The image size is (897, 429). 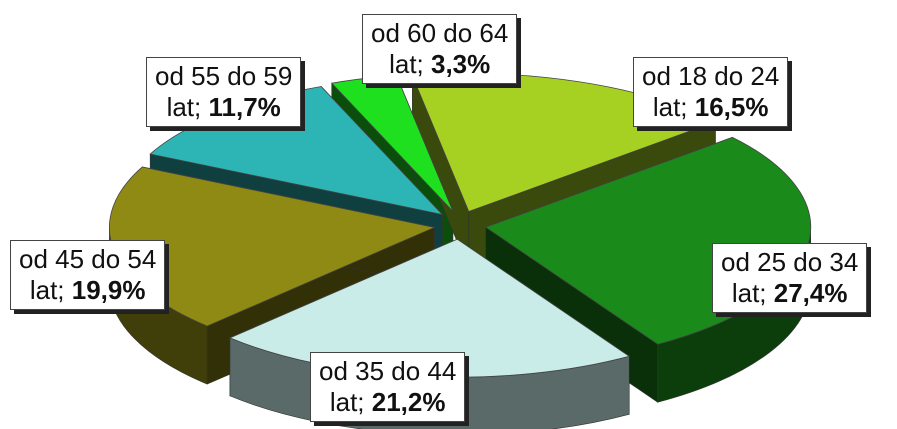 I want to click on slice-label-line1: od 60 do 64, so click(x=440, y=33).